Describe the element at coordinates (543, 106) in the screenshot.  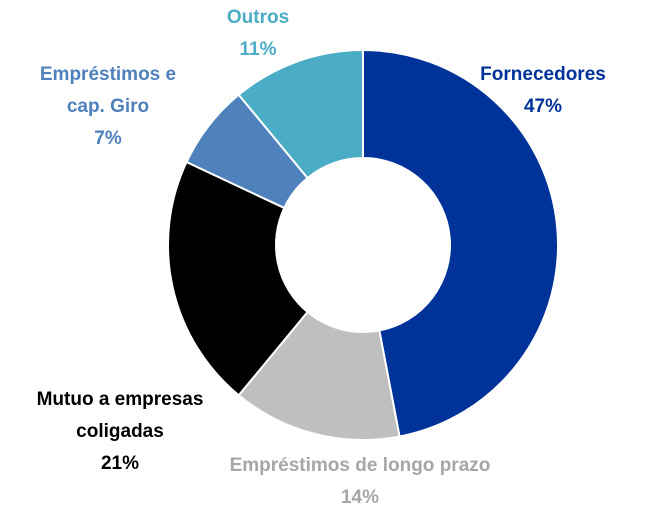
I see `value-label: 47%` at that location.